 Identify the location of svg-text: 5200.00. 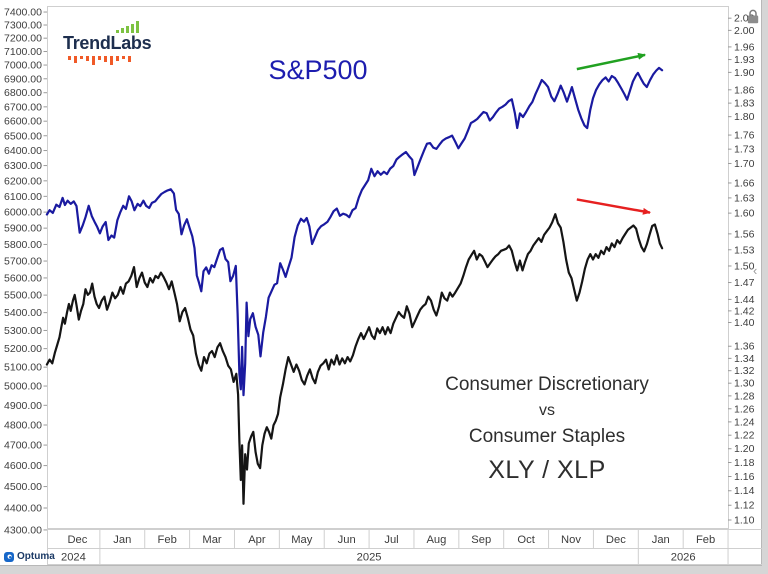
(23, 349).